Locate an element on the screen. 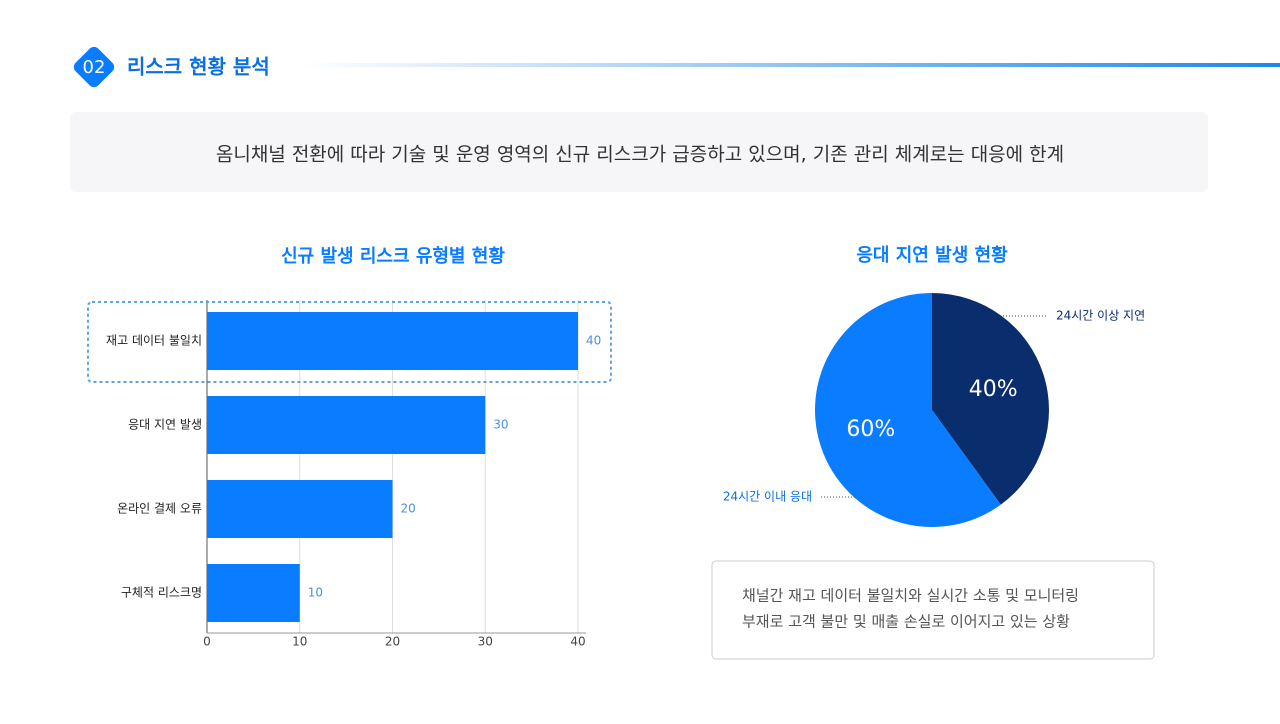 This screenshot has height=724, width=1280. value-label: 60% is located at coordinates (870, 429).